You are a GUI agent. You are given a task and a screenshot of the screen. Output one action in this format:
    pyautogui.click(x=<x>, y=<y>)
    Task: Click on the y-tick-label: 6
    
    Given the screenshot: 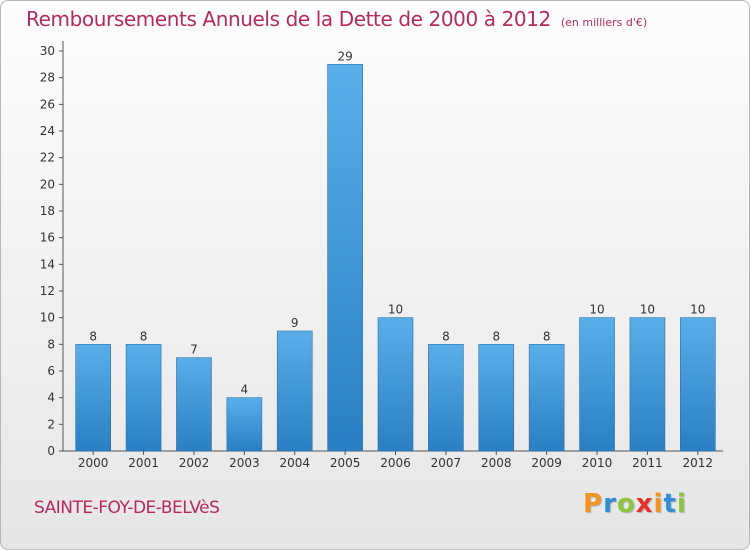 What is the action you would take?
    pyautogui.click(x=51, y=371)
    